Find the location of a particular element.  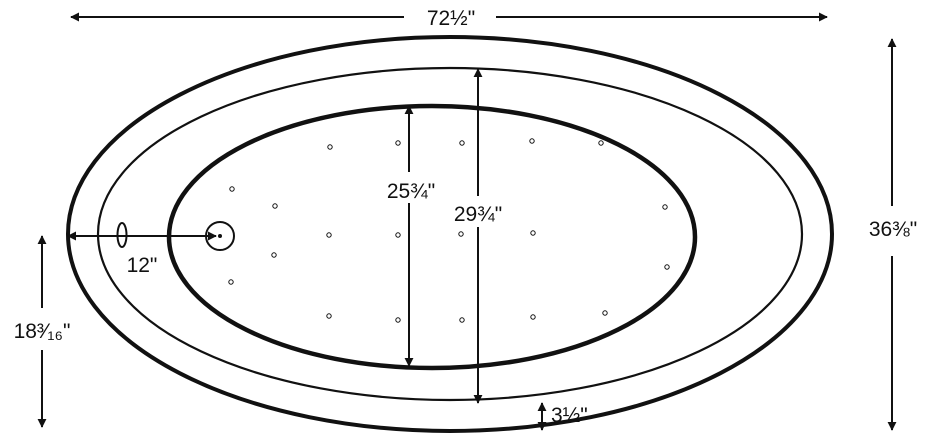

mid-width-label: 29¾" is located at coordinates (478, 214).